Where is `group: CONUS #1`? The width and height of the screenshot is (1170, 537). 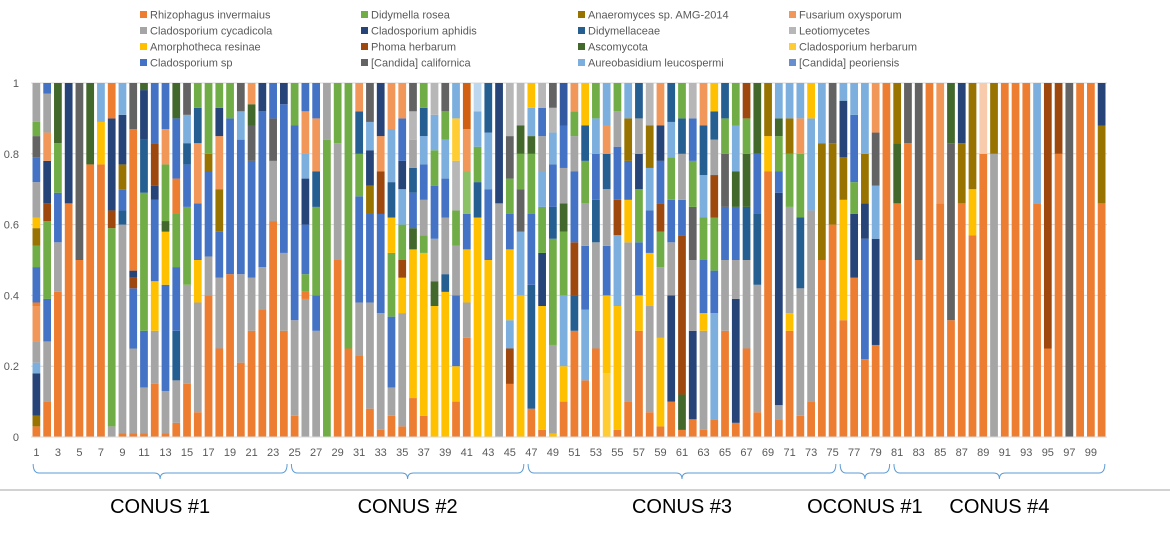 group: CONUS #1 is located at coordinates (160, 490).